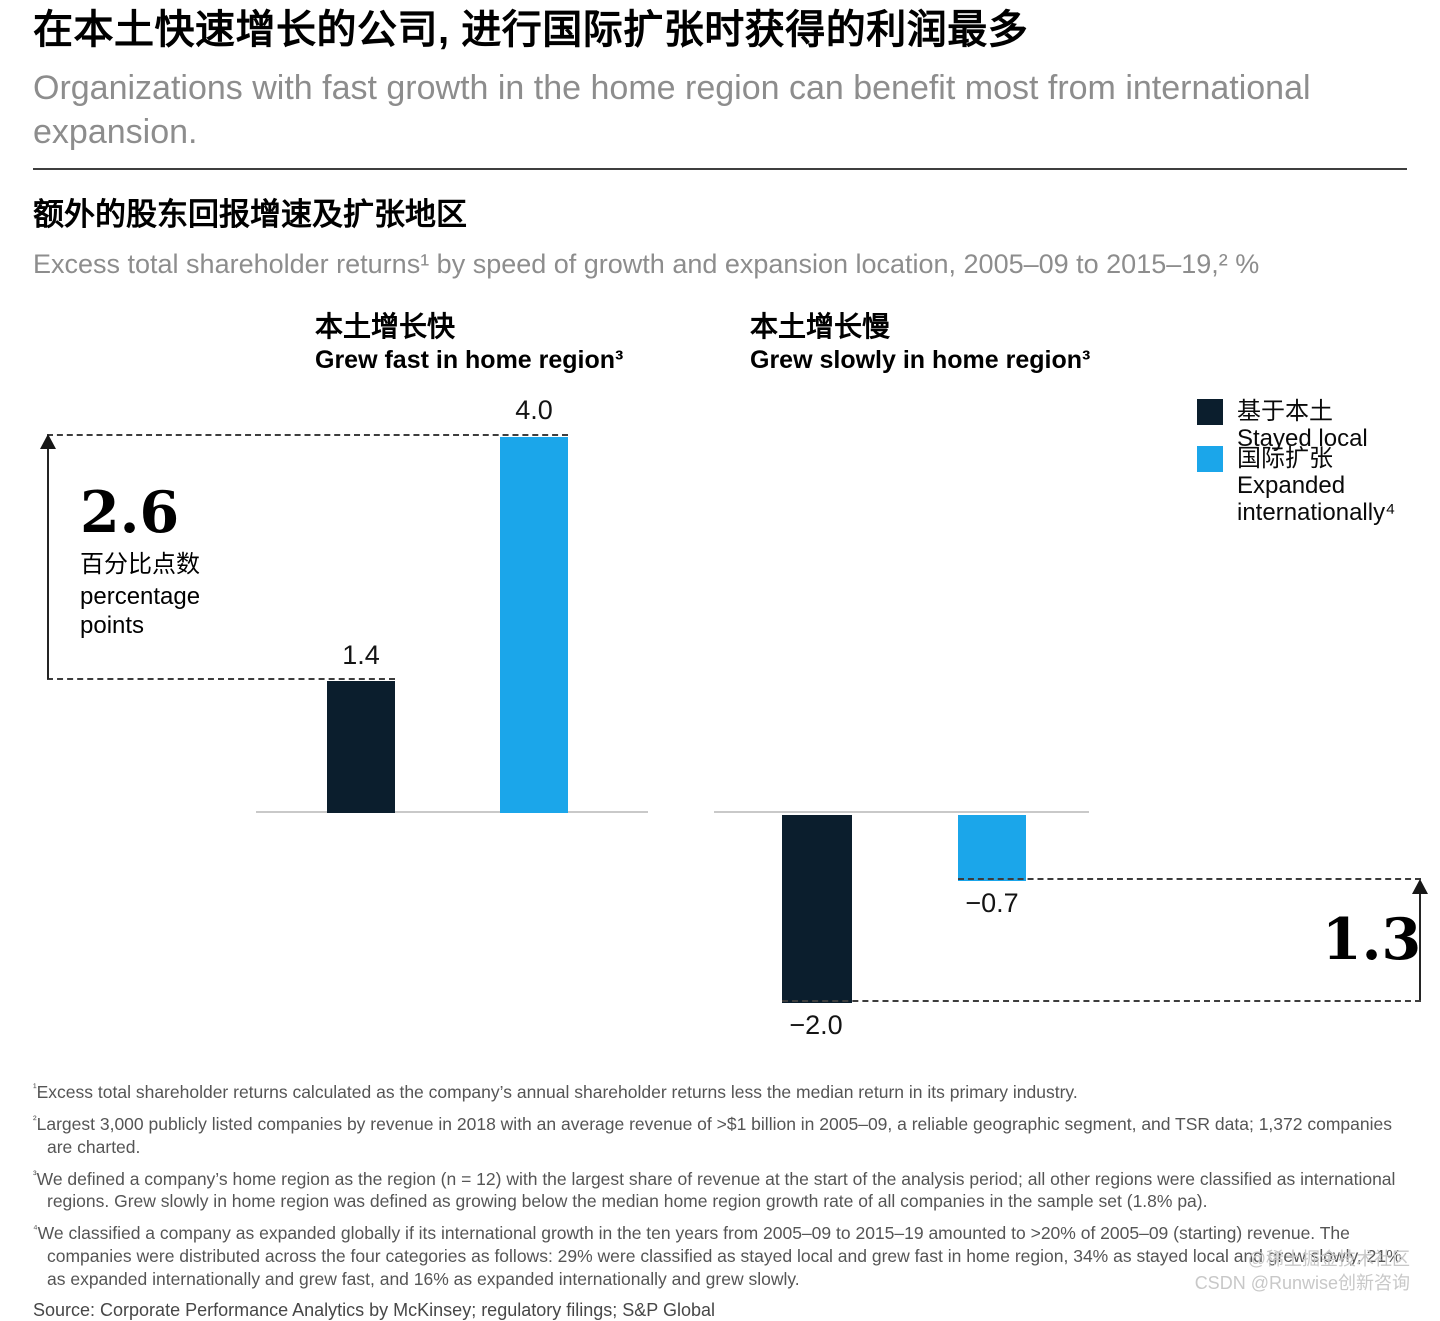 Image resolution: width=1440 pixels, height=1321 pixels. I want to click on difference-value-1-3: 1.3, so click(1372, 939).